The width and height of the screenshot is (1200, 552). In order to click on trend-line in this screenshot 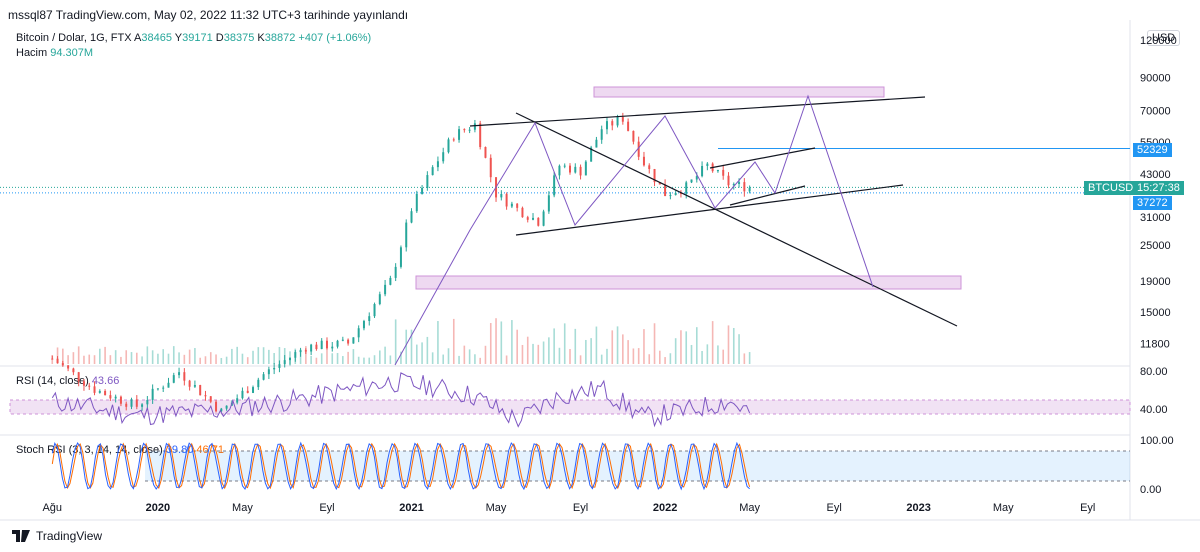, I will do `click(767, 195)`.